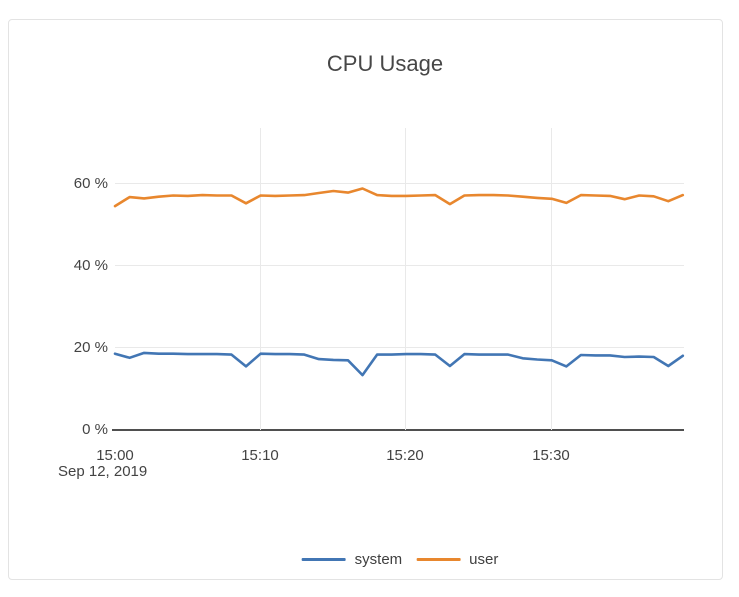  I want to click on y-tick-label-20: 20 %, so click(90, 347).